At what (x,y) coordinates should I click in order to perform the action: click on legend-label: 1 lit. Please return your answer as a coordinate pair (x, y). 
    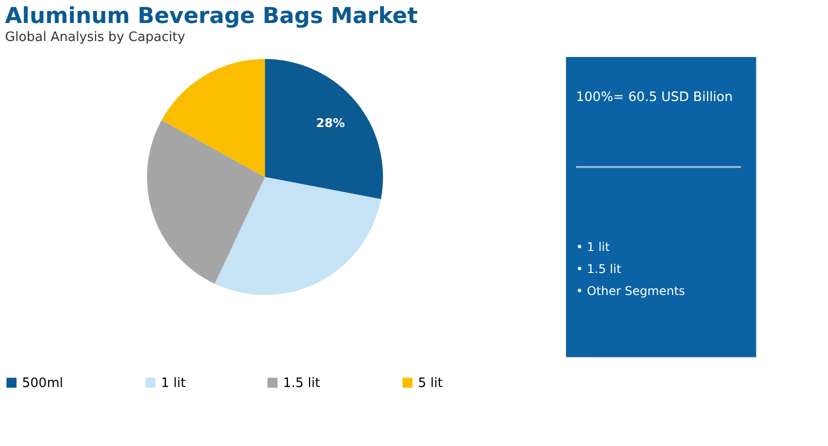
    Looking at the image, I should click on (173, 383).